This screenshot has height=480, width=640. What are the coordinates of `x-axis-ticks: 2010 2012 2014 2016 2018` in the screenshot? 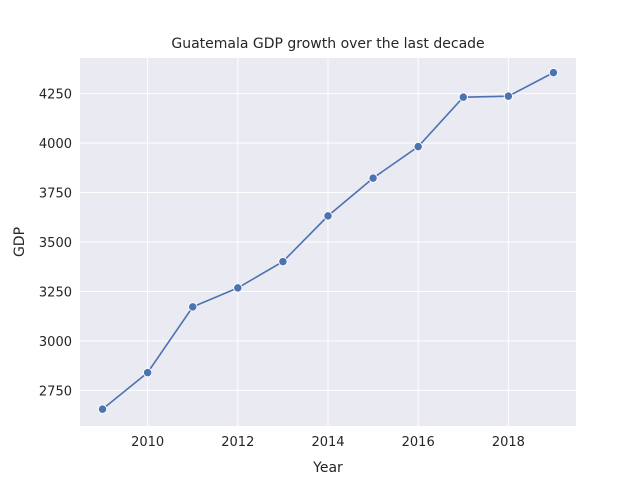 It's located at (328, 442).